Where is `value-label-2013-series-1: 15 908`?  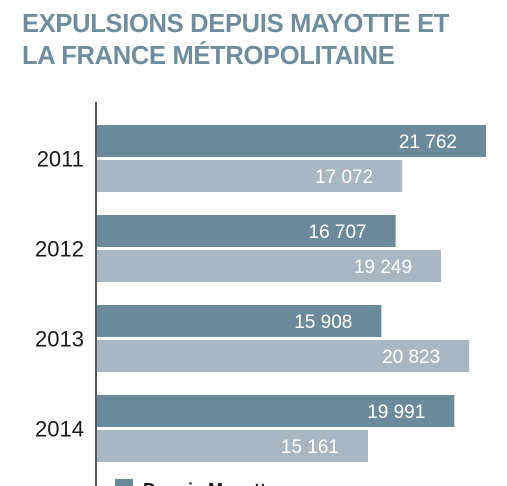
value-label-2013-series-1: 15 908 is located at coordinates (323, 322).